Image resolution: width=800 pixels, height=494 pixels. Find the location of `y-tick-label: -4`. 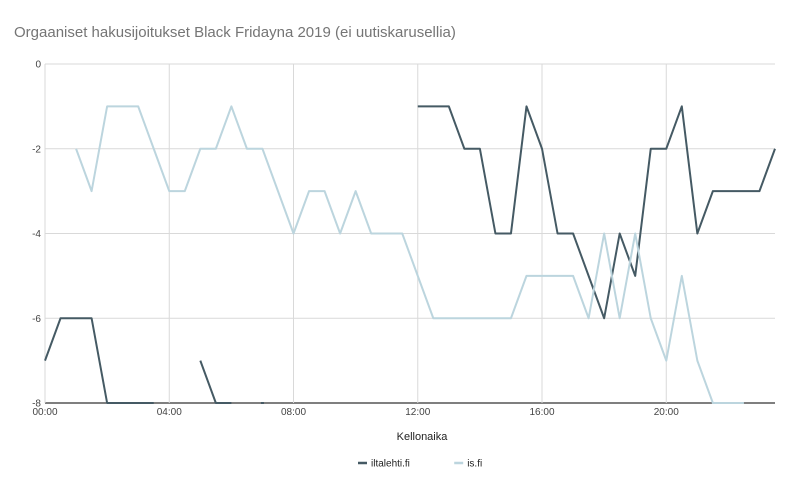

y-tick-label: -4 is located at coordinates (36, 234).